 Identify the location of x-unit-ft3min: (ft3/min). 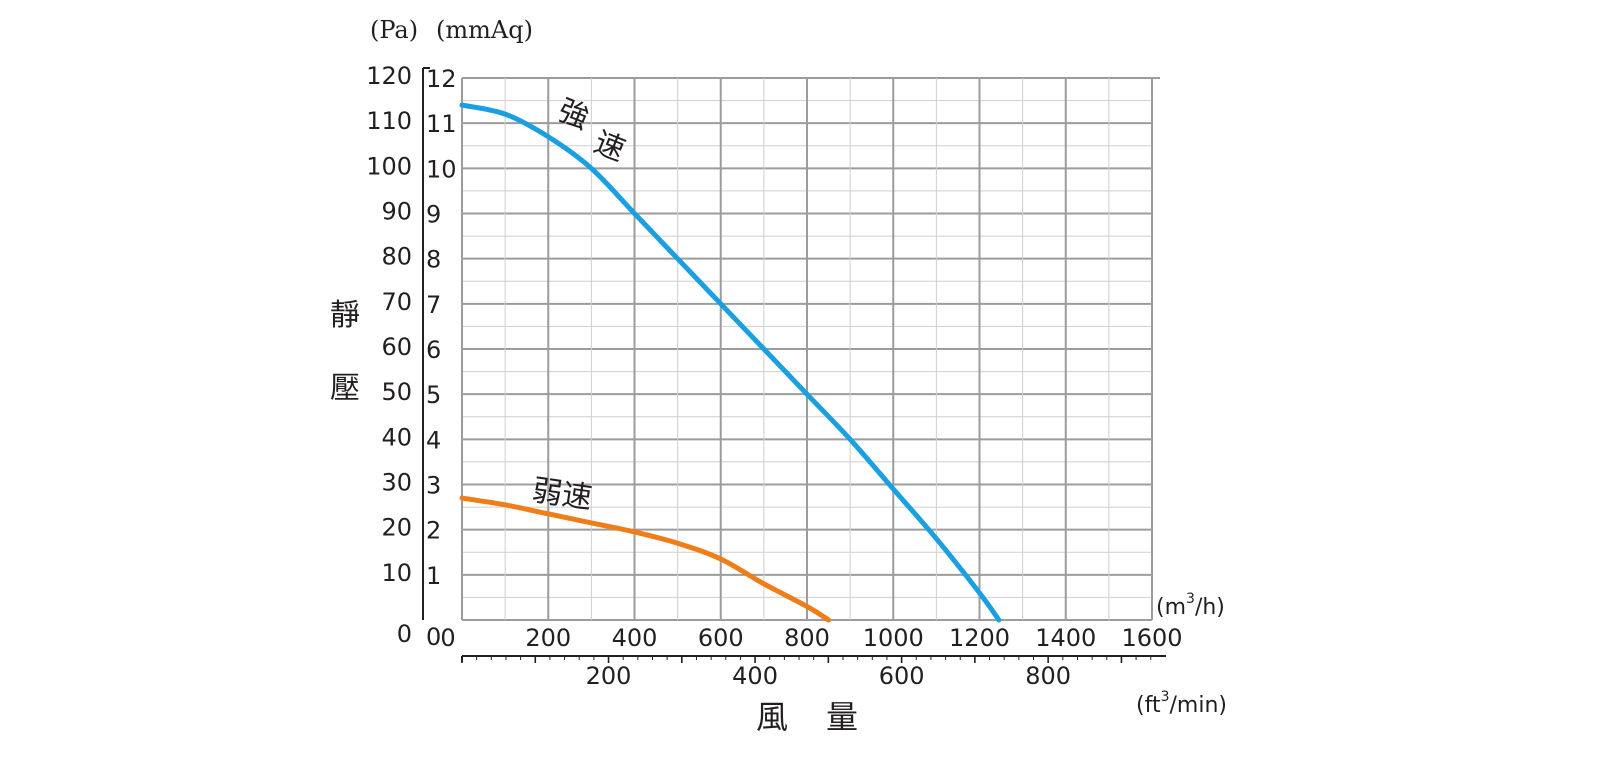
(1181, 703).